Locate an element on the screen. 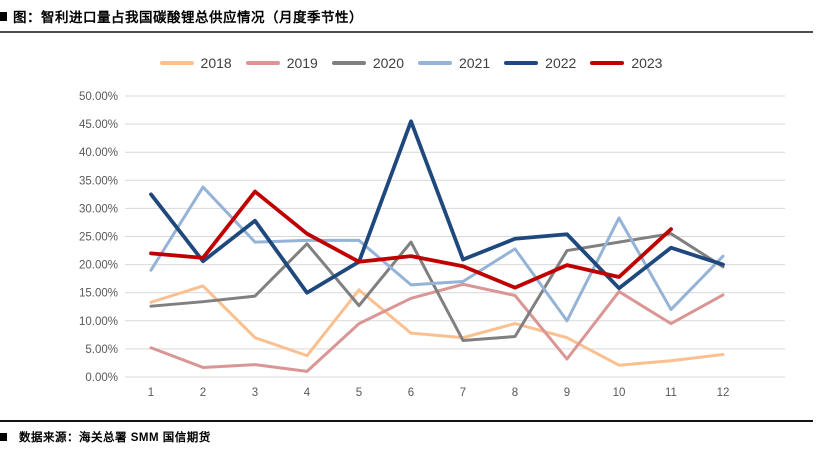  legend-item-2019: 2019 is located at coordinates (281, 63).